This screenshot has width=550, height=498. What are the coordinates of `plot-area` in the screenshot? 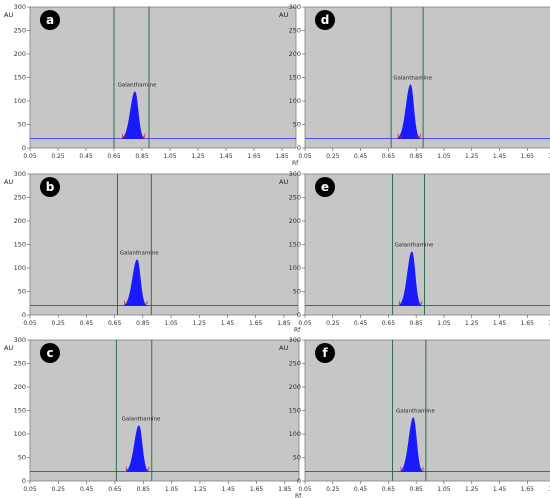 It's located at (163, 77).